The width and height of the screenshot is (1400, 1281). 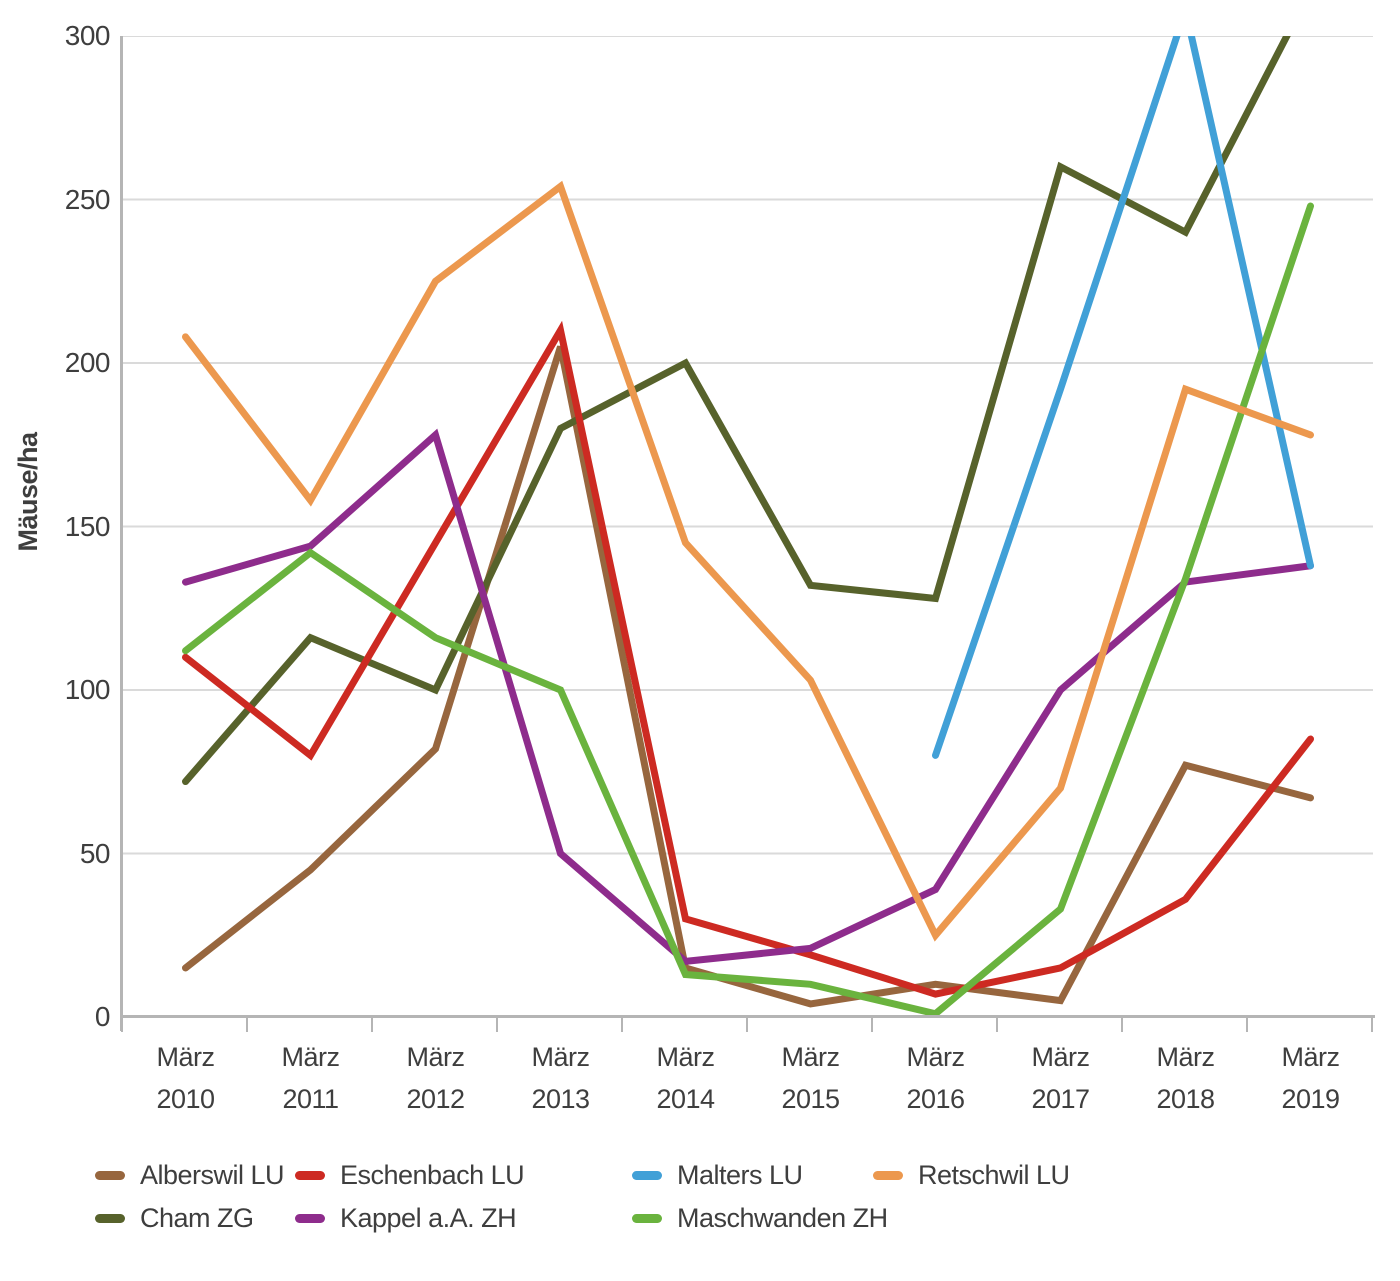 What do you see at coordinates (935, 1099) in the screenshot?
I see `x-tick-label-year: 2016` at bounding box center [935, 1099].